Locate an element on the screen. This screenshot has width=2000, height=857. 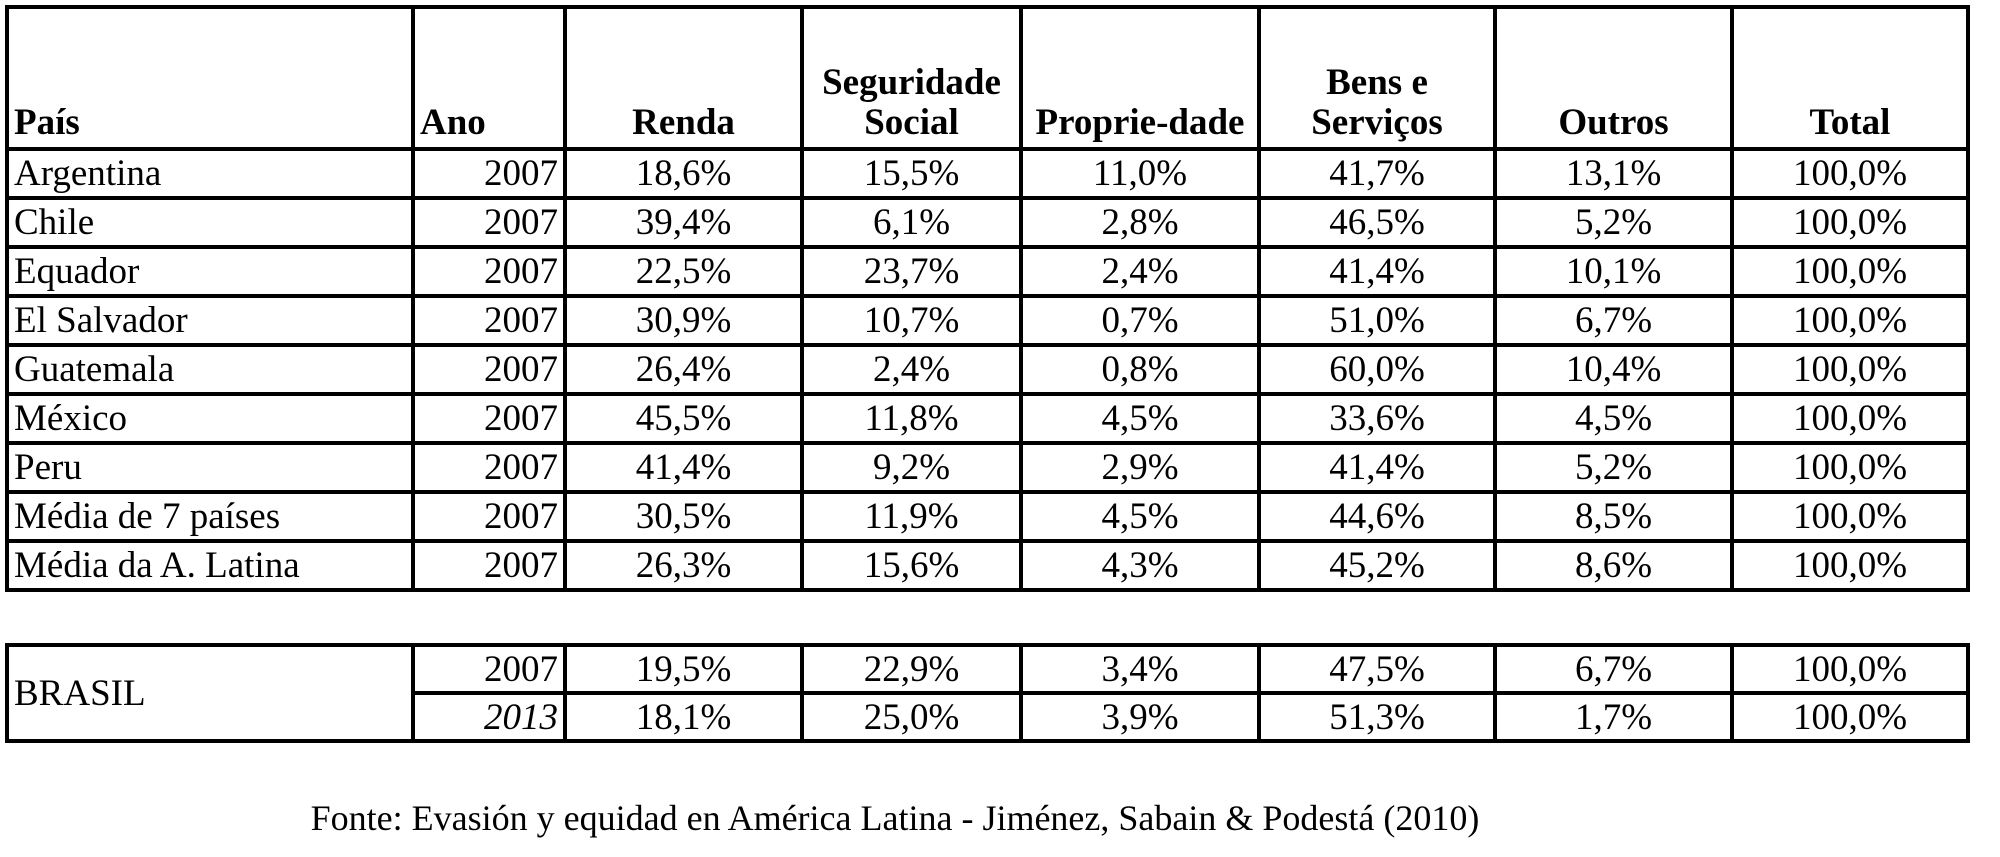
cell-propriedade: 4,3% is located at coordinates (1140, 565).